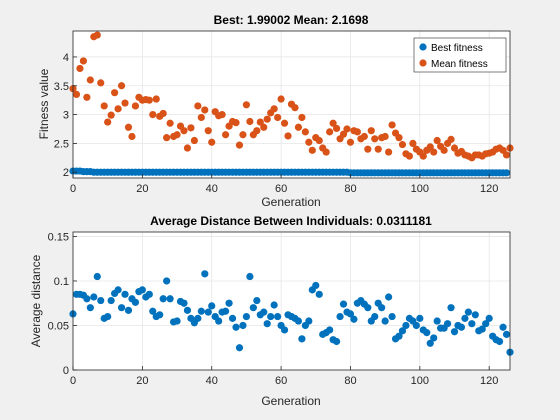 Image resolution: width=560 pixels, height=420 pixels. Describe the element at coordinates (489, 381) in the screenshot. I see `distance-x-tick-label: 120` at that location.